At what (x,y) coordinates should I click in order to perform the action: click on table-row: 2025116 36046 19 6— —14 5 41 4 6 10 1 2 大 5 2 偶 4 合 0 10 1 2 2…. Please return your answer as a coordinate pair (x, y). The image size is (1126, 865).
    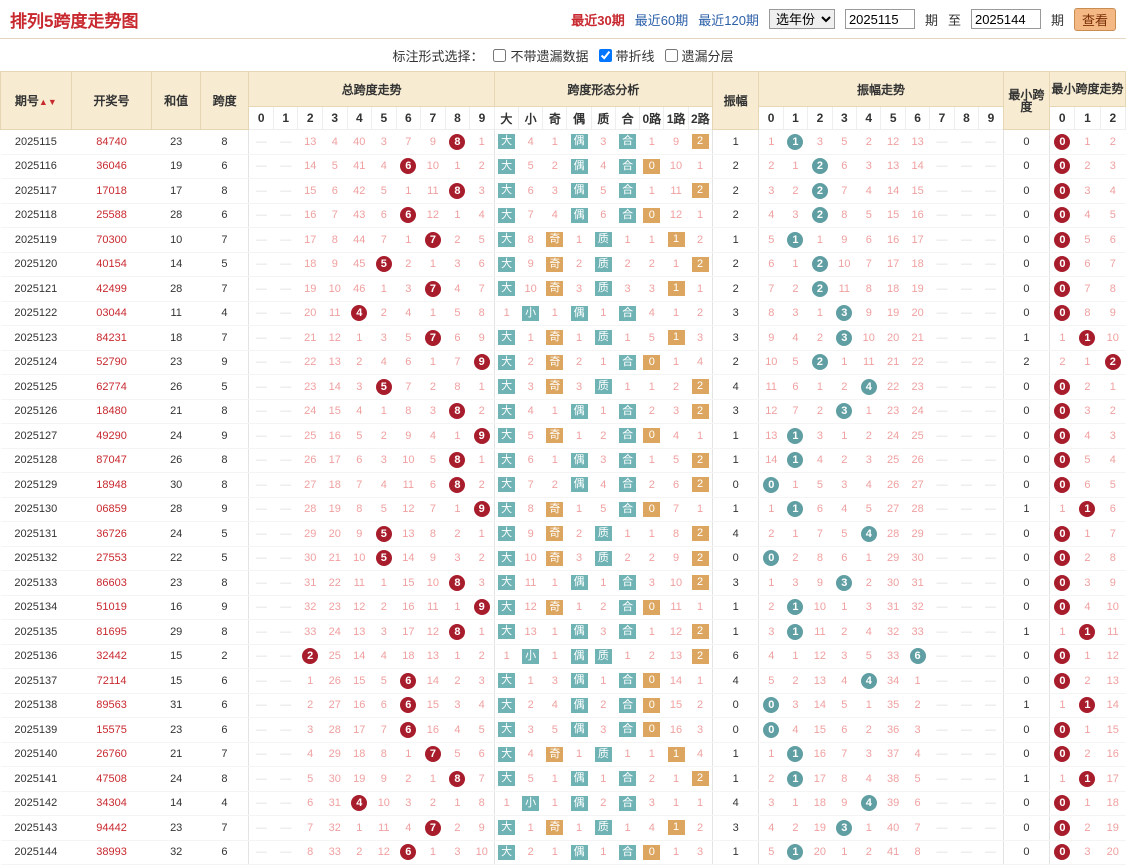
    Looking at the image, I should click on (563, 166).